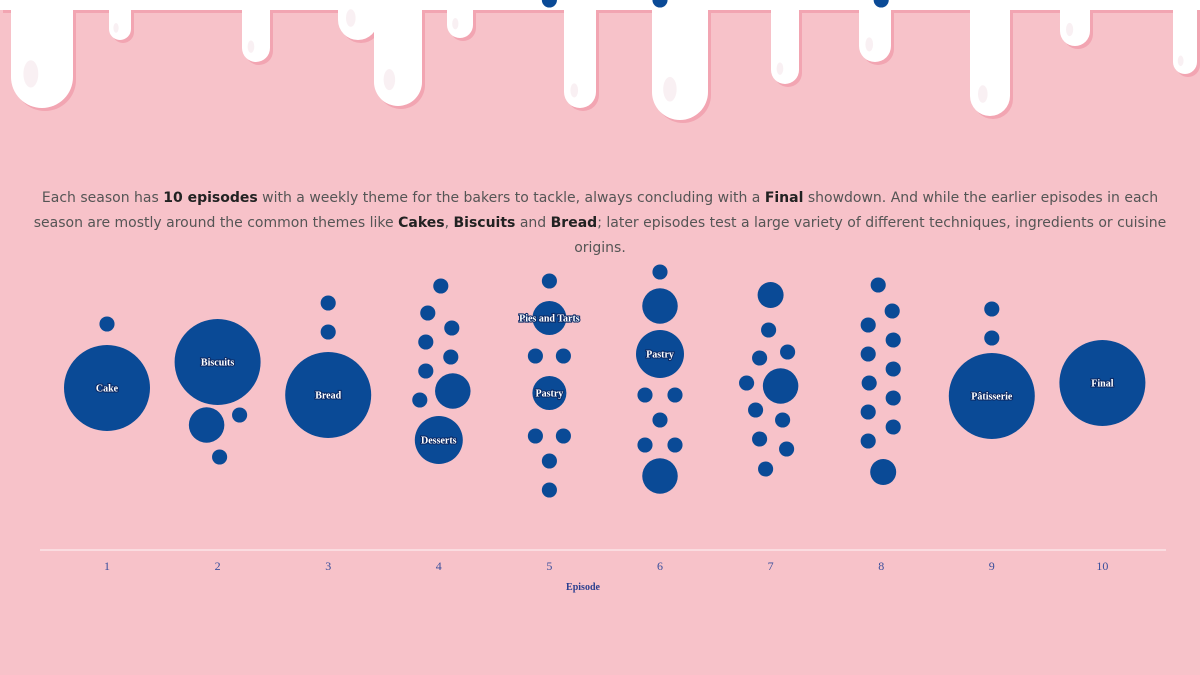 This screenshot has height=675, width=1200. I want to click on bubble-label: Cake, so click(107, 389).